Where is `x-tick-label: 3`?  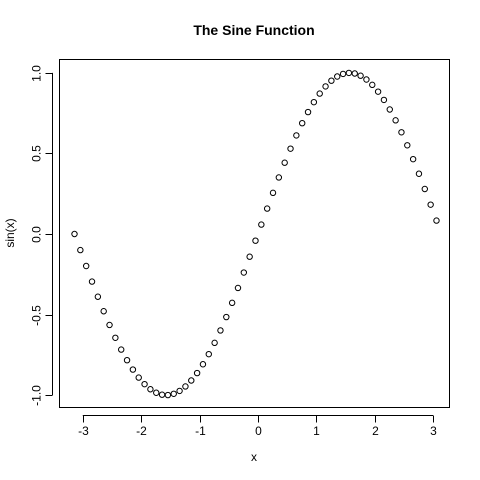 x-tick-label: 3 is located at coordinates (433, 431).